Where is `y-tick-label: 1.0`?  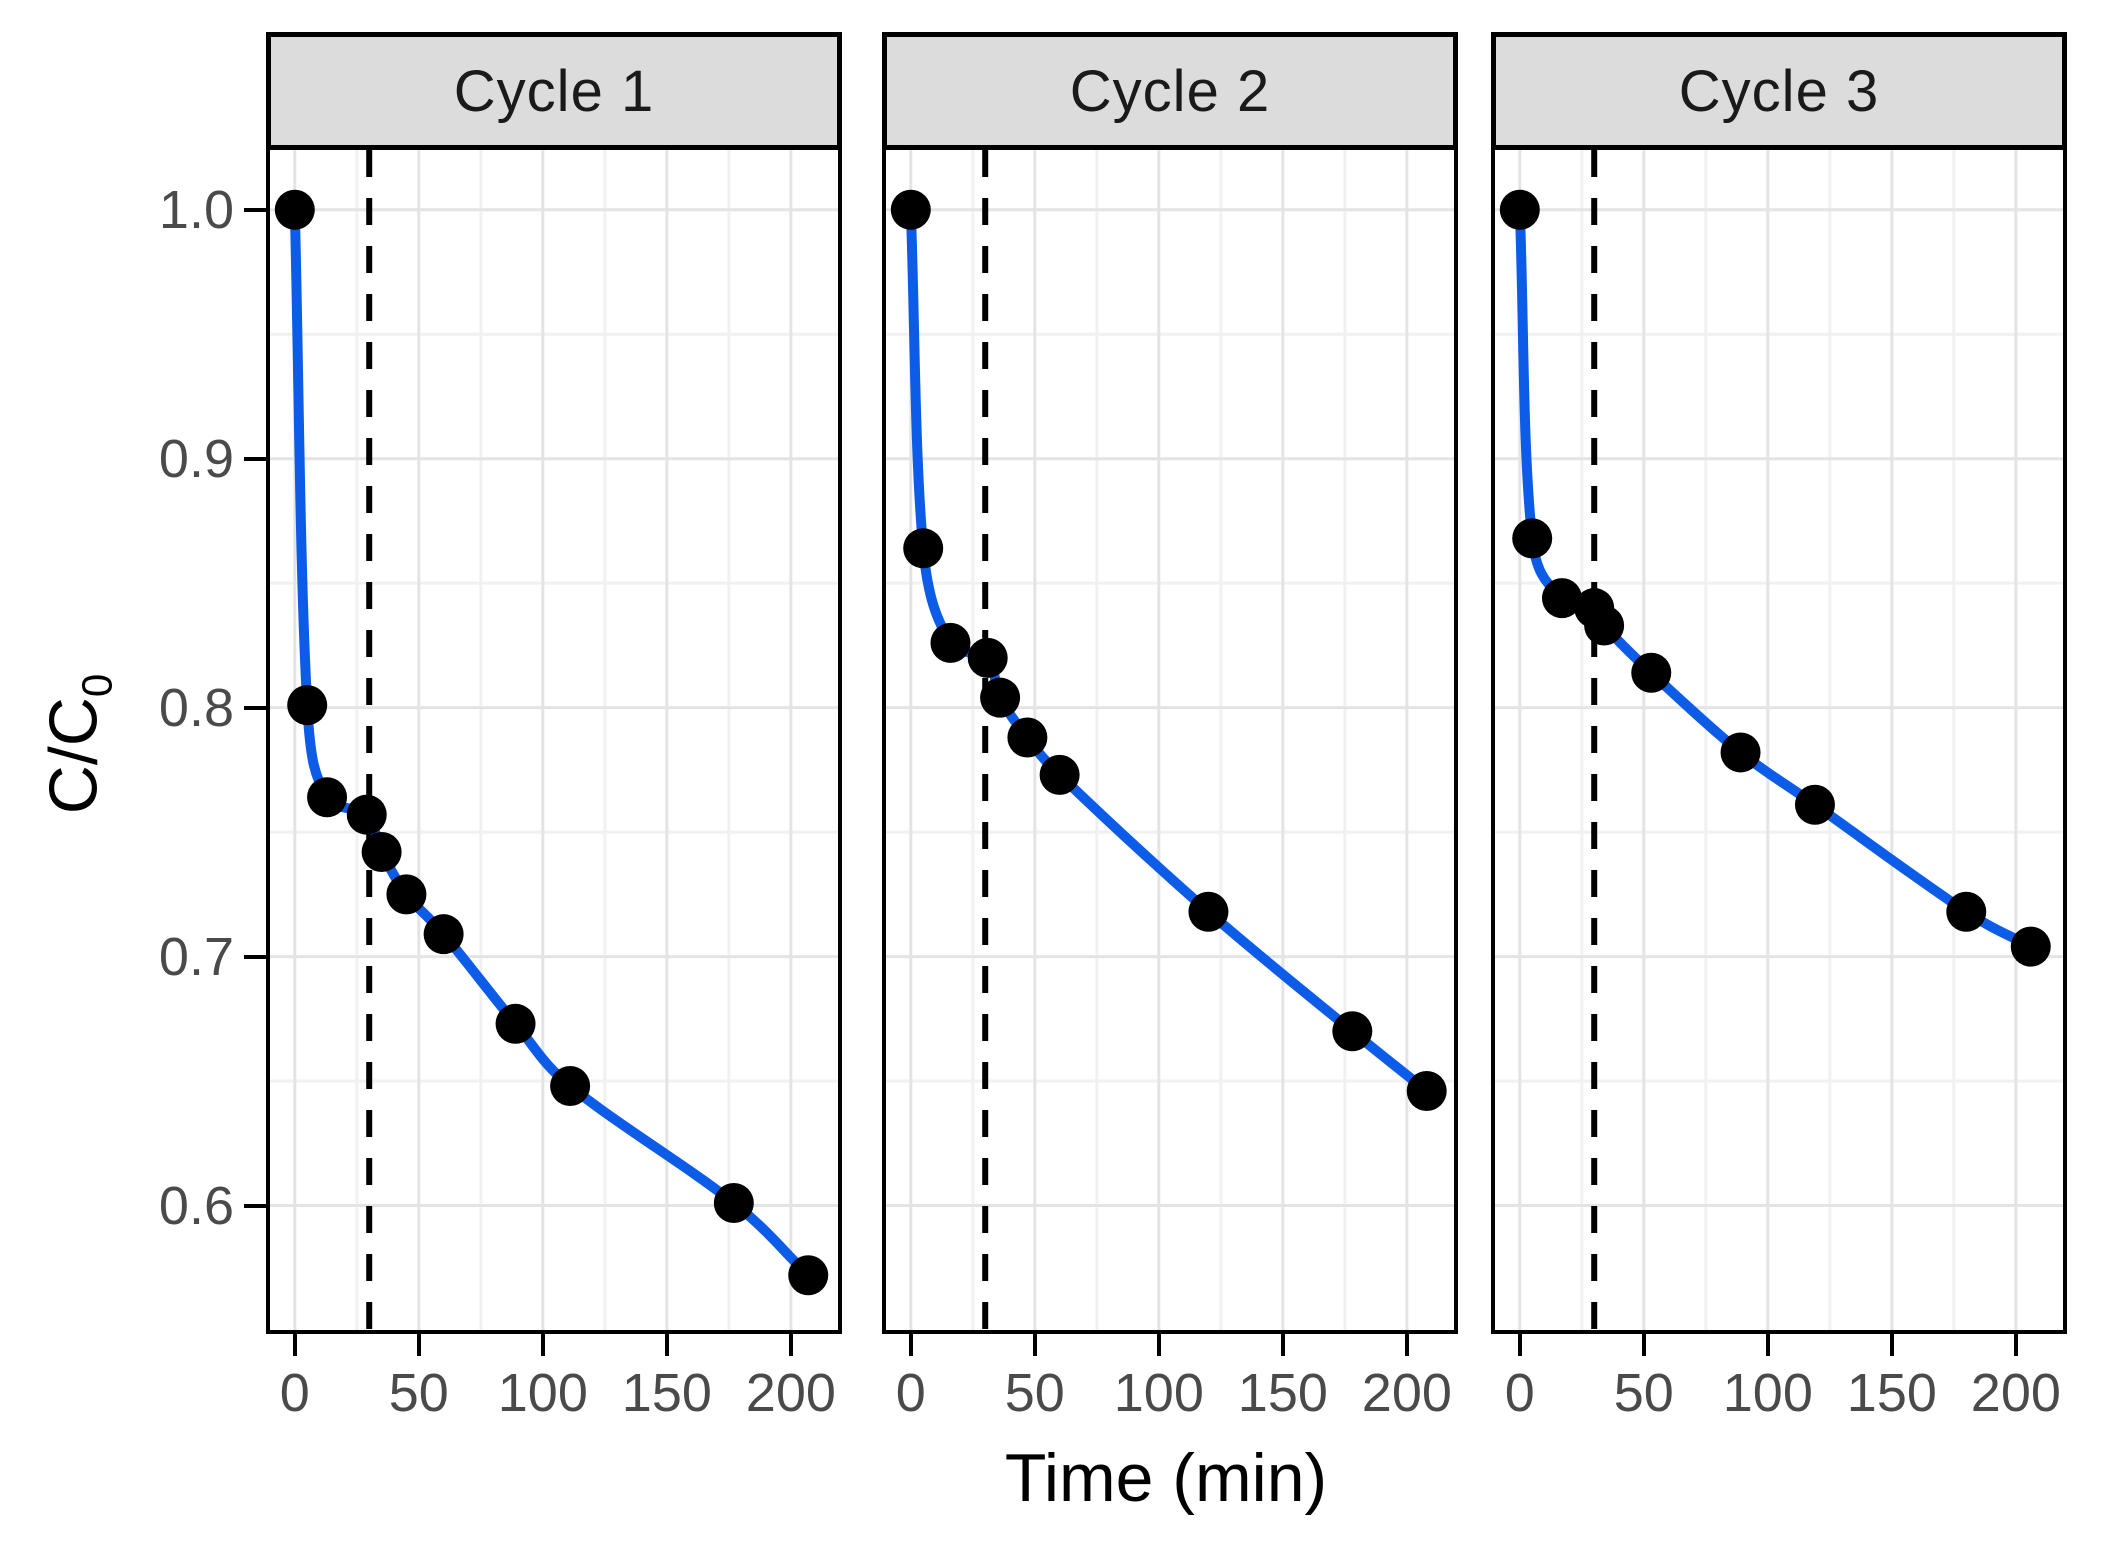 y-tick-label: 1.0 is located at coordinates (196, 209).